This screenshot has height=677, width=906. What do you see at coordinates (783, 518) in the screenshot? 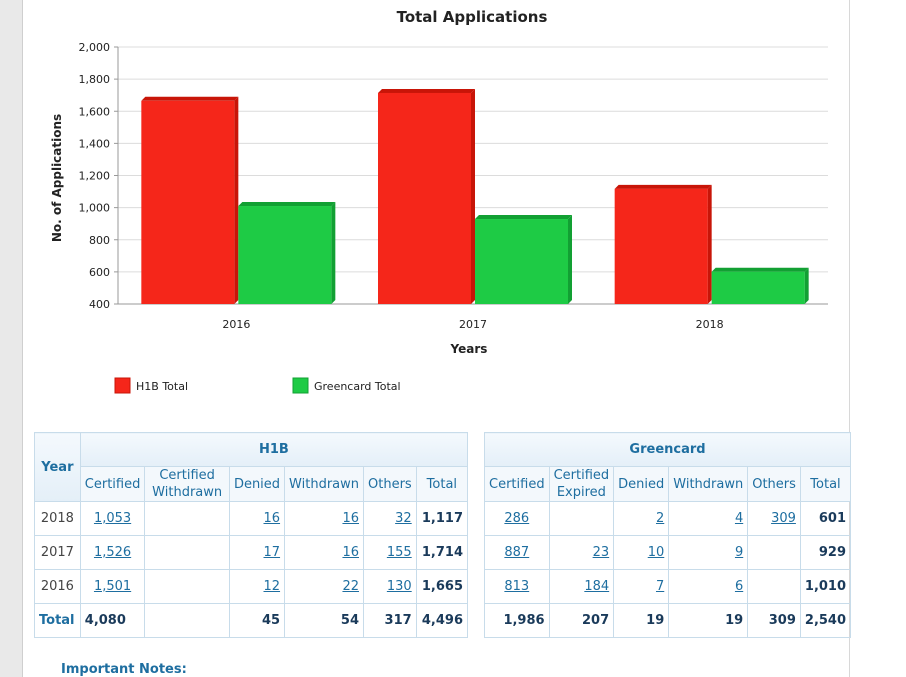
I see `others-link: 309` at bounding box center [783, 518].